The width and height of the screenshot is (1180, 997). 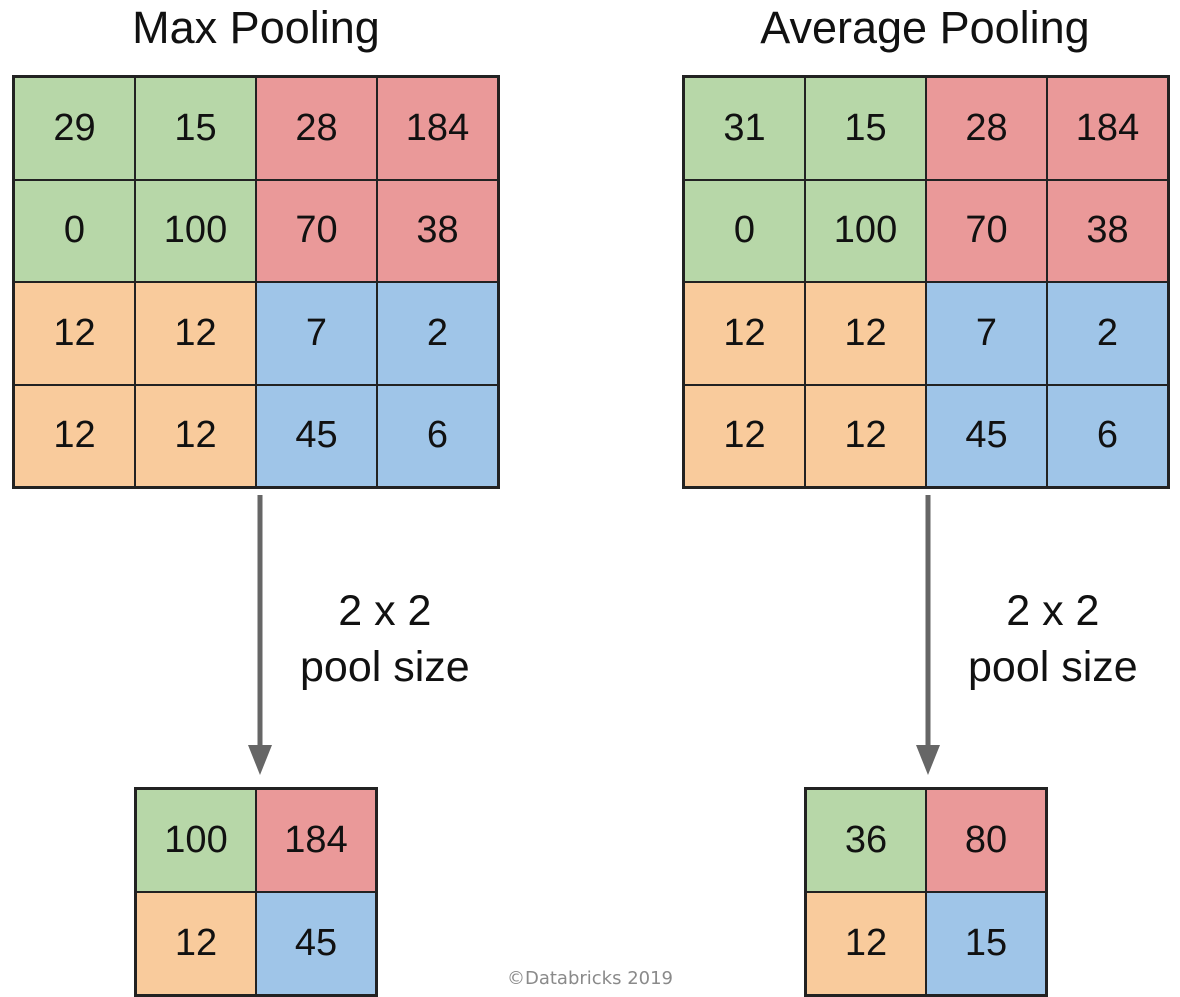 What do you see at coordinates (385, 639) in the screenshot?
I see `max-pooling-pool-size-label: 2 x 2 pool size` at bounding box center [385, 639].